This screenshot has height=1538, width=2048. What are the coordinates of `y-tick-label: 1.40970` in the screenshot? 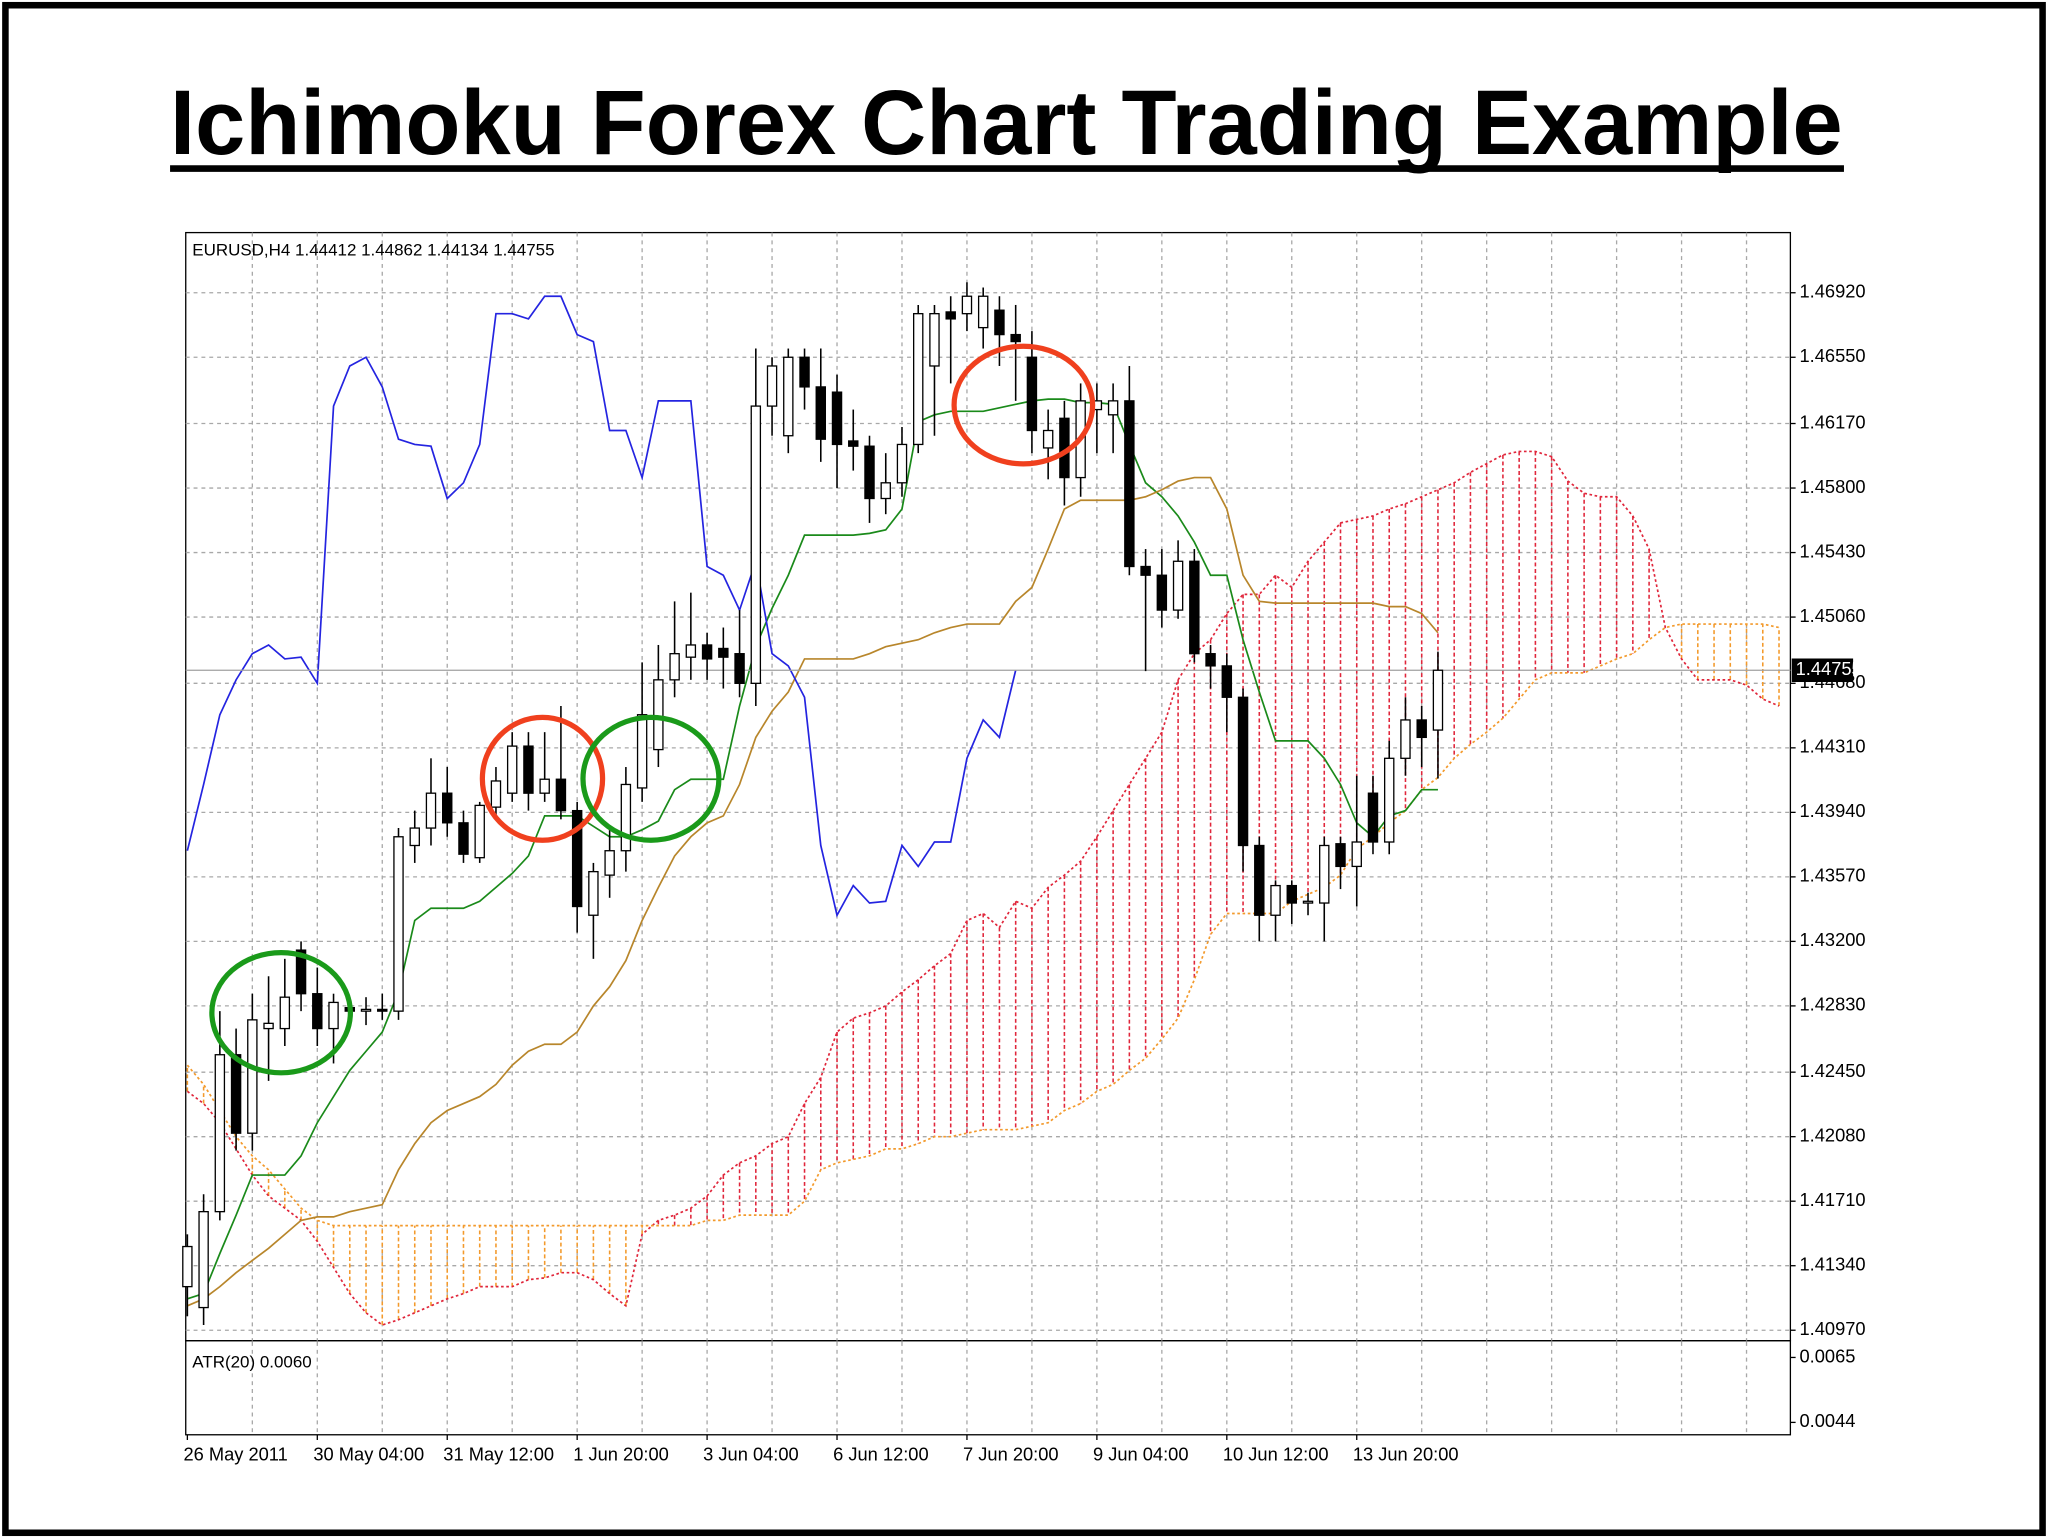 It's located at (1833, 1328).